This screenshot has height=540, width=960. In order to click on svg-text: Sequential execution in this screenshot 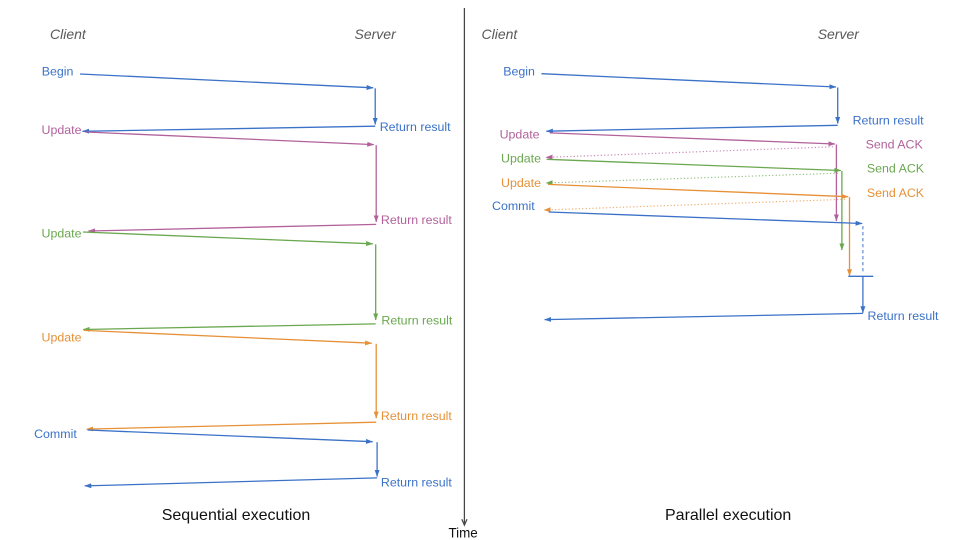, I will do `click(236, 515)`.